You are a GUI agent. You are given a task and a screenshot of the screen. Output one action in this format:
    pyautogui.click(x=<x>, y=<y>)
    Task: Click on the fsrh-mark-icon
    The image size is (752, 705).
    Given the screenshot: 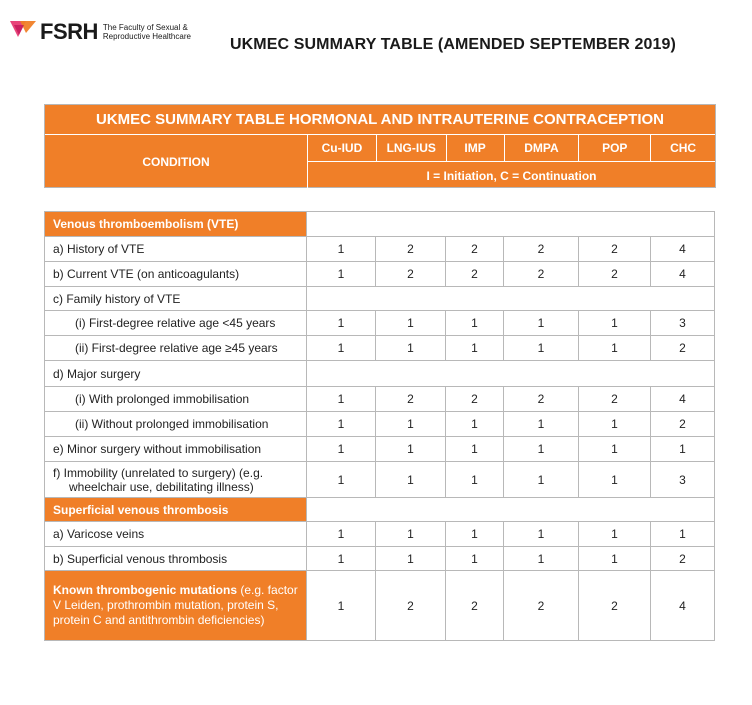 What is the action you would take?
    pyautogui.click(x=23, y=32)
    